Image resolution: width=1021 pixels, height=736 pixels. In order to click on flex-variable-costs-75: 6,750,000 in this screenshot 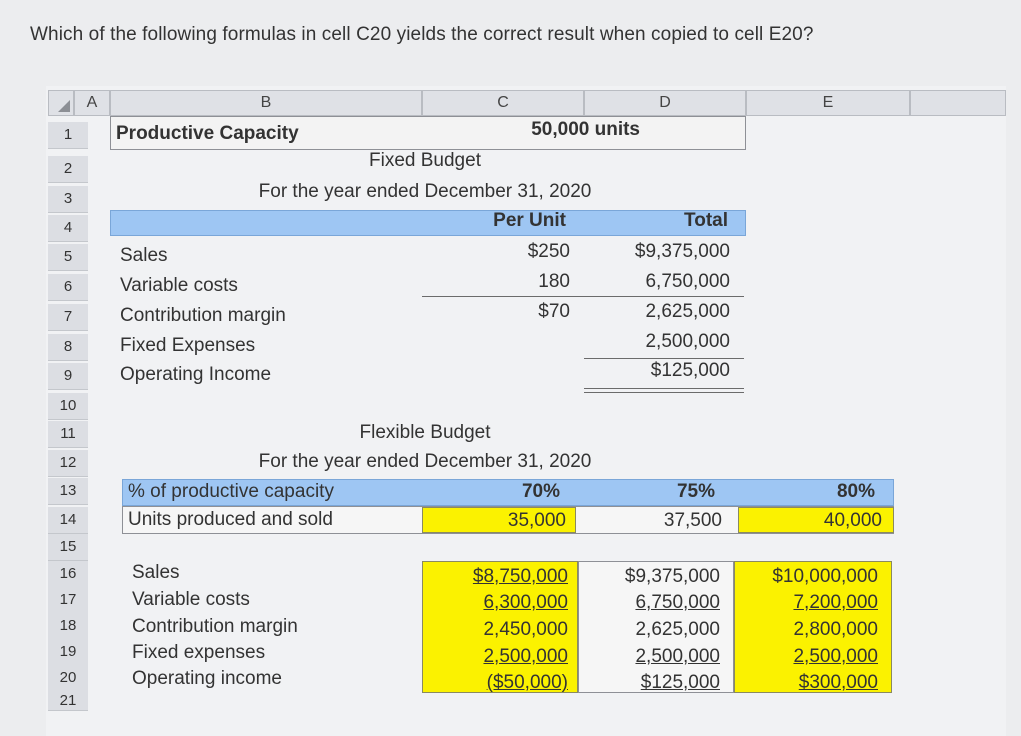, I will do `click(677, 602)`.